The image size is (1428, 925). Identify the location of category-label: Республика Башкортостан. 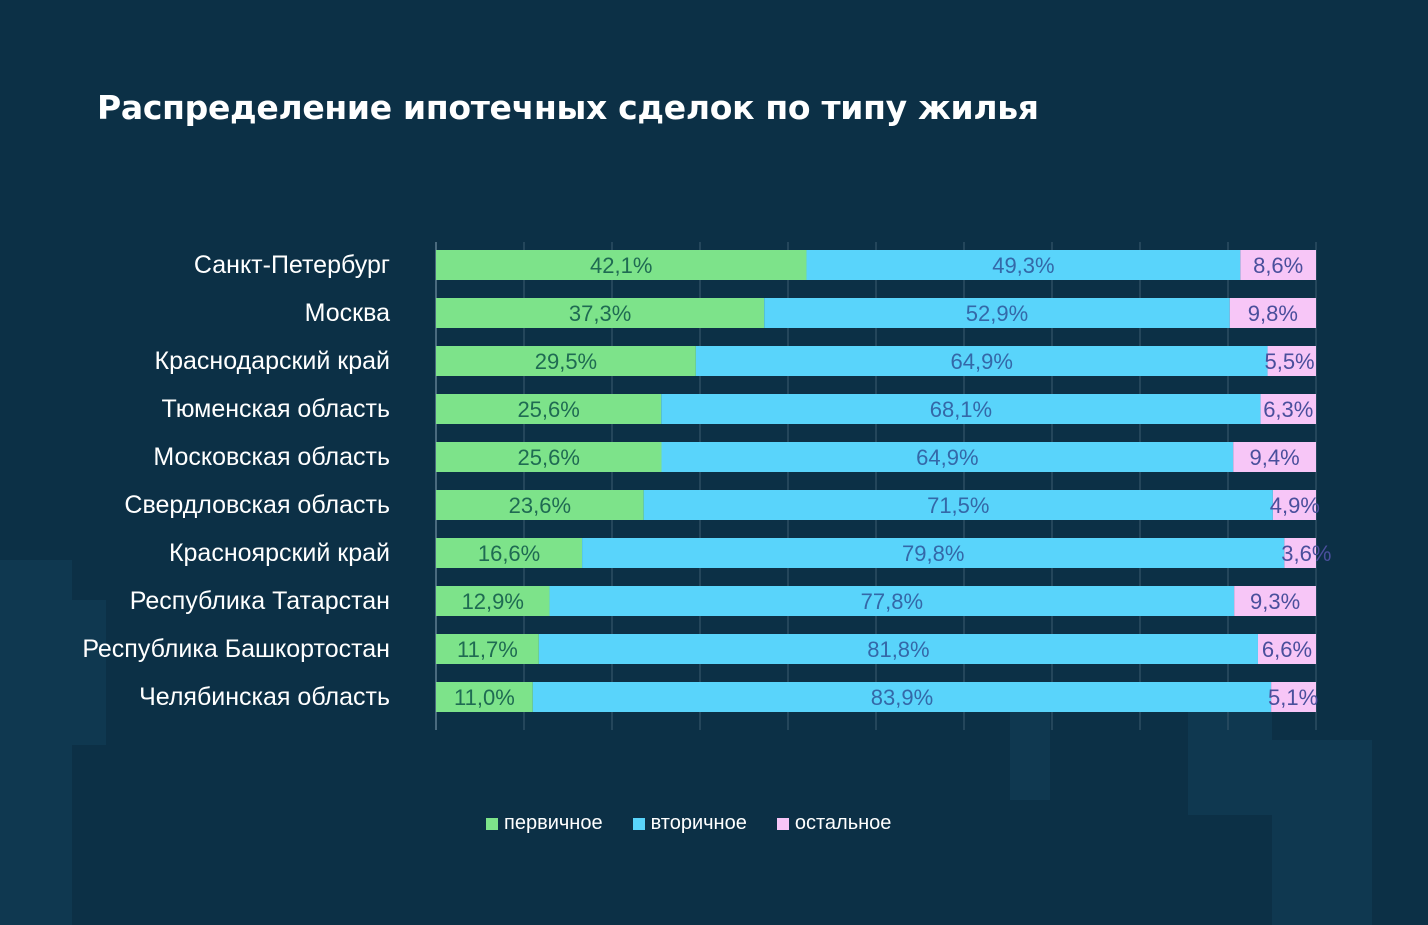
(236, 649).